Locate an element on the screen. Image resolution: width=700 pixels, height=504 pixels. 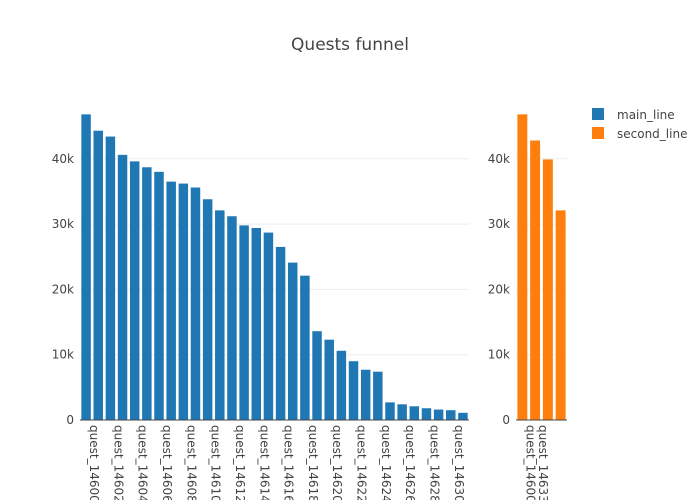
x-tick-label: quest_14612 is located at coordinates (240, 462).